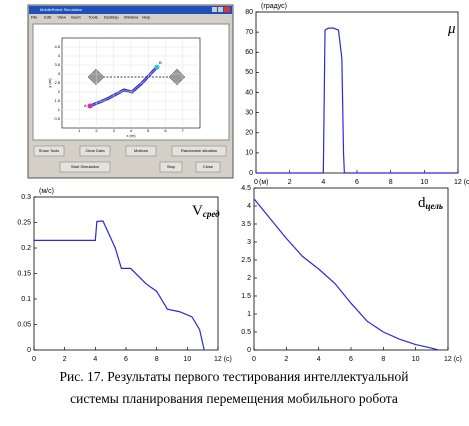 The width and height of the screenshot is (469, 426). I want to click on sim-y-tick: 1, so click(59, 109).